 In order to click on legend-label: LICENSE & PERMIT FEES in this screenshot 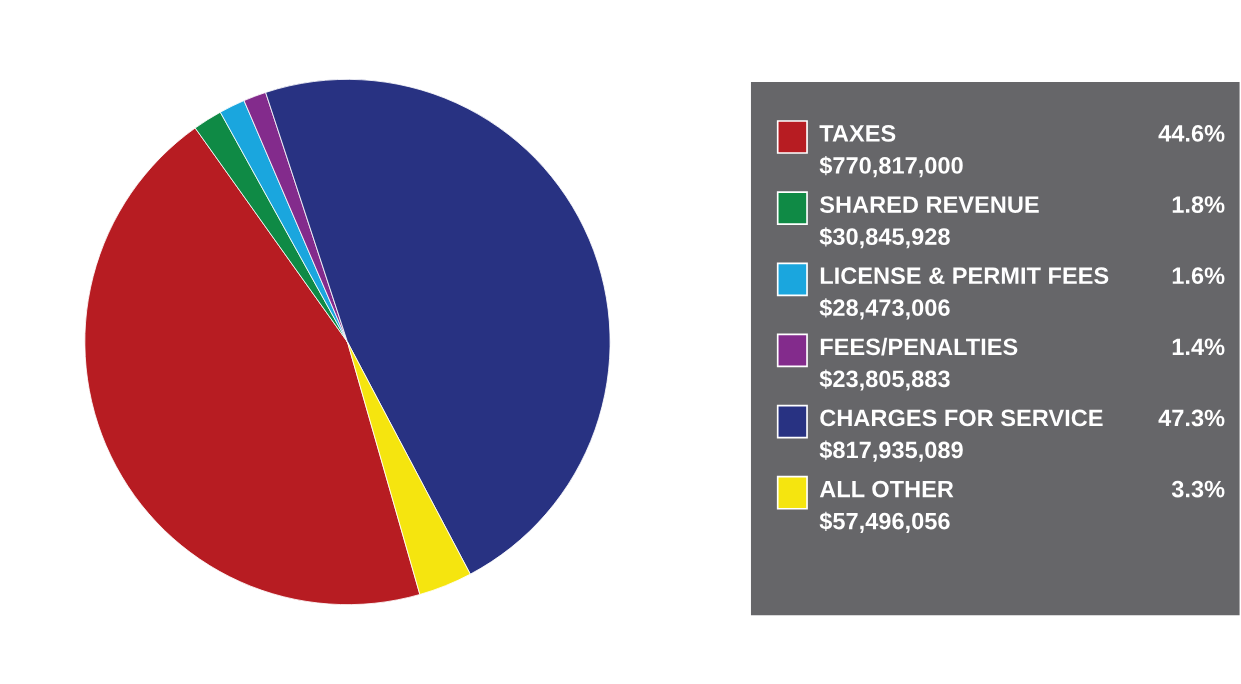, I will do `click(964, 276)`.